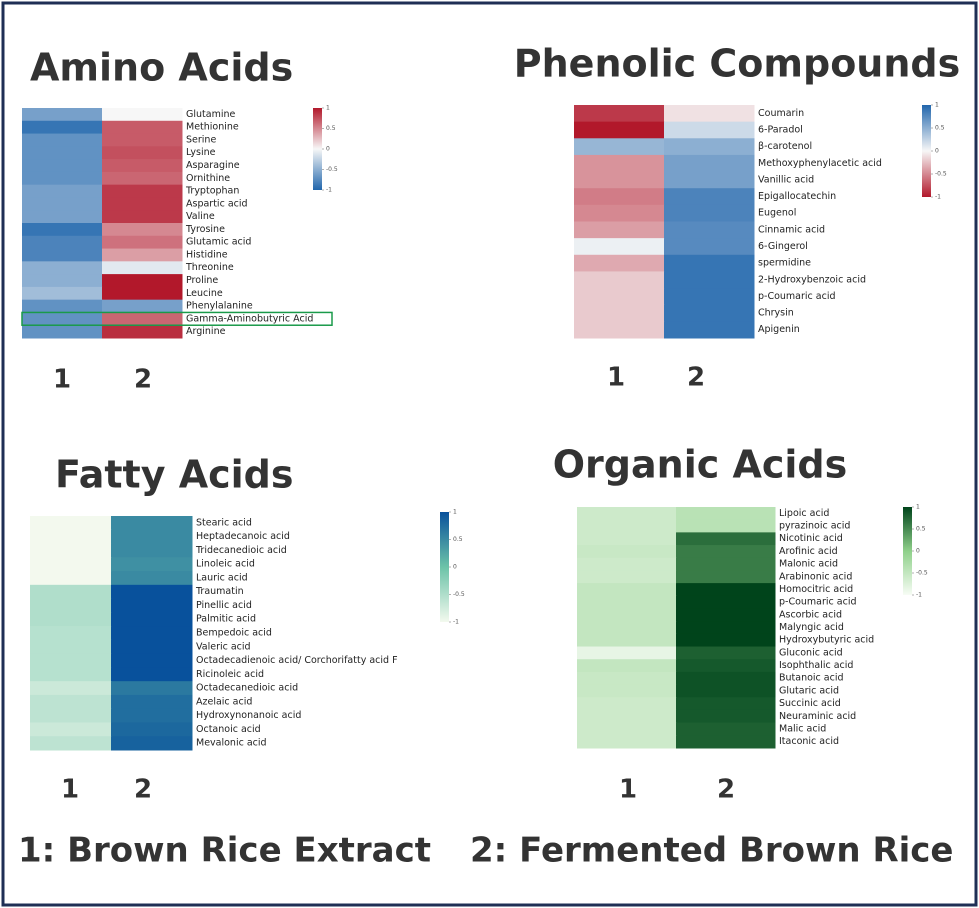 The image size is (979, 908). Describe the element at coordinates (797, 196) in the screenshot. I see `row-label: Epigallocatechin` at that location.